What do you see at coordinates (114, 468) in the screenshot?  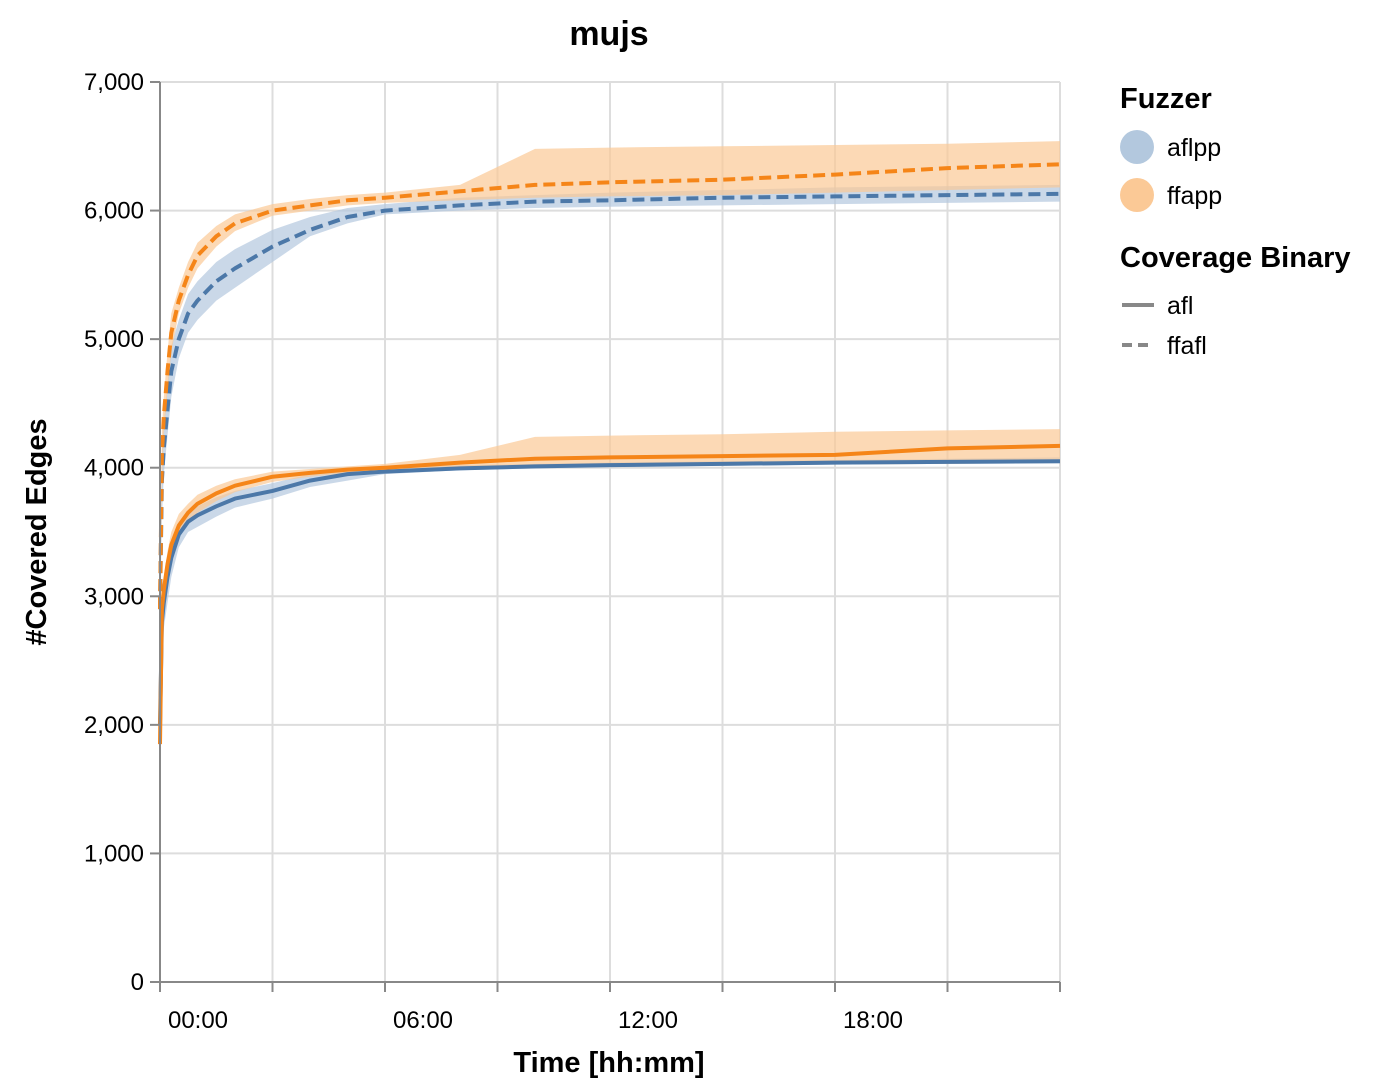 I see `y-tick-label: 4,000` at bounding box center [114, 468].